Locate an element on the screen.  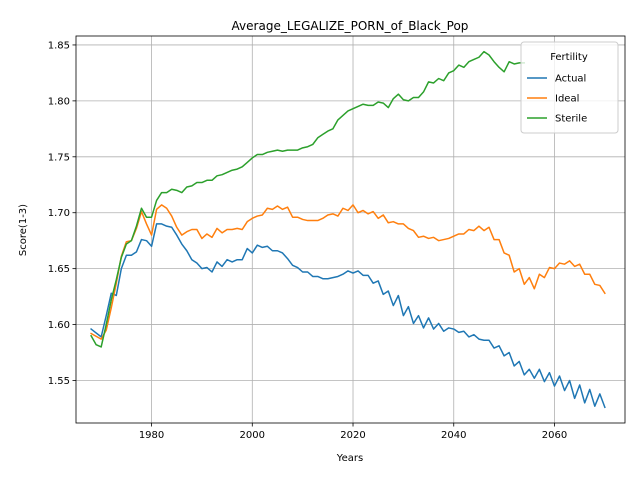
legend-box is located at coordinates (569, 87).